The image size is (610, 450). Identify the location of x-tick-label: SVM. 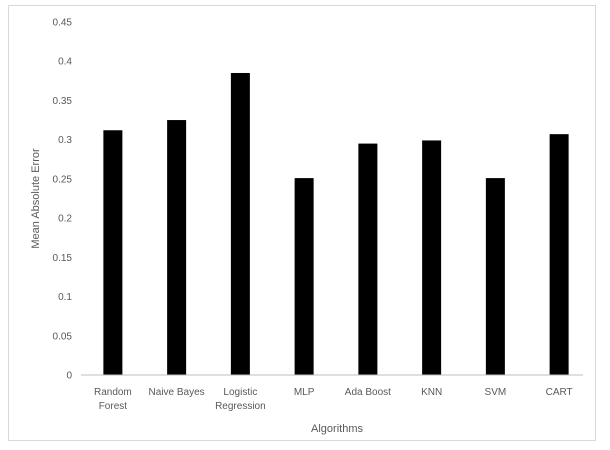
(496, 392).